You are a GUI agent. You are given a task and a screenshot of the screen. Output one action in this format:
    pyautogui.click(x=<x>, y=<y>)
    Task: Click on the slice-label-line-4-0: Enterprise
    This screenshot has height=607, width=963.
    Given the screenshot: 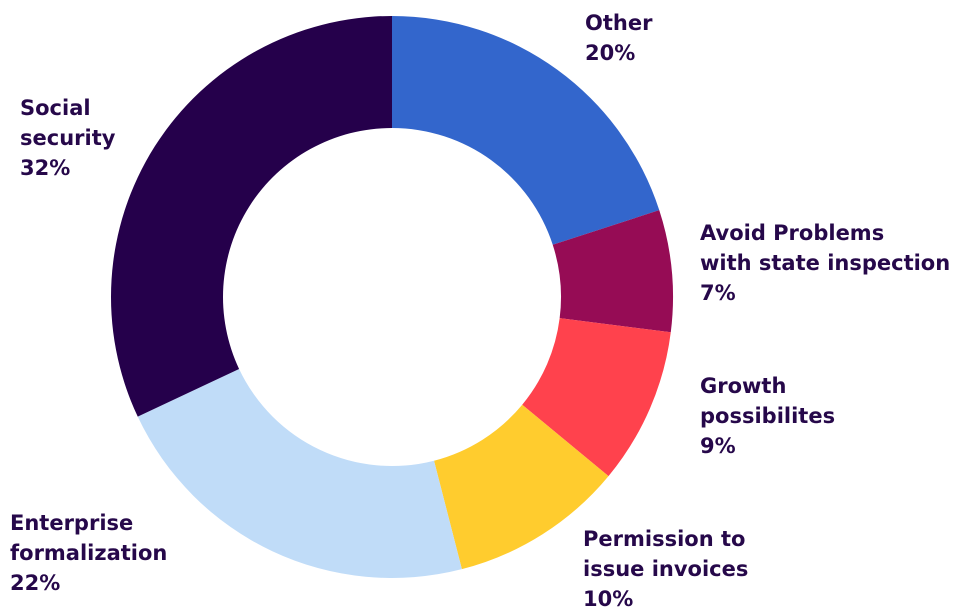 What is the action you would take?
    pyautogui.click(x=71, y=523)
    